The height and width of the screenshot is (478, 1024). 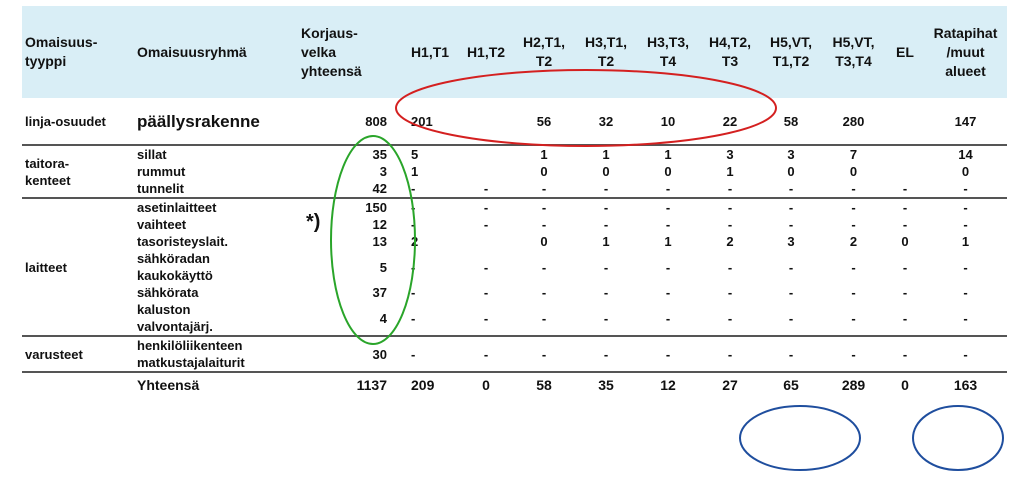 I want to click on blue-highlight-ellipse-right, so click(x=958, y=438).